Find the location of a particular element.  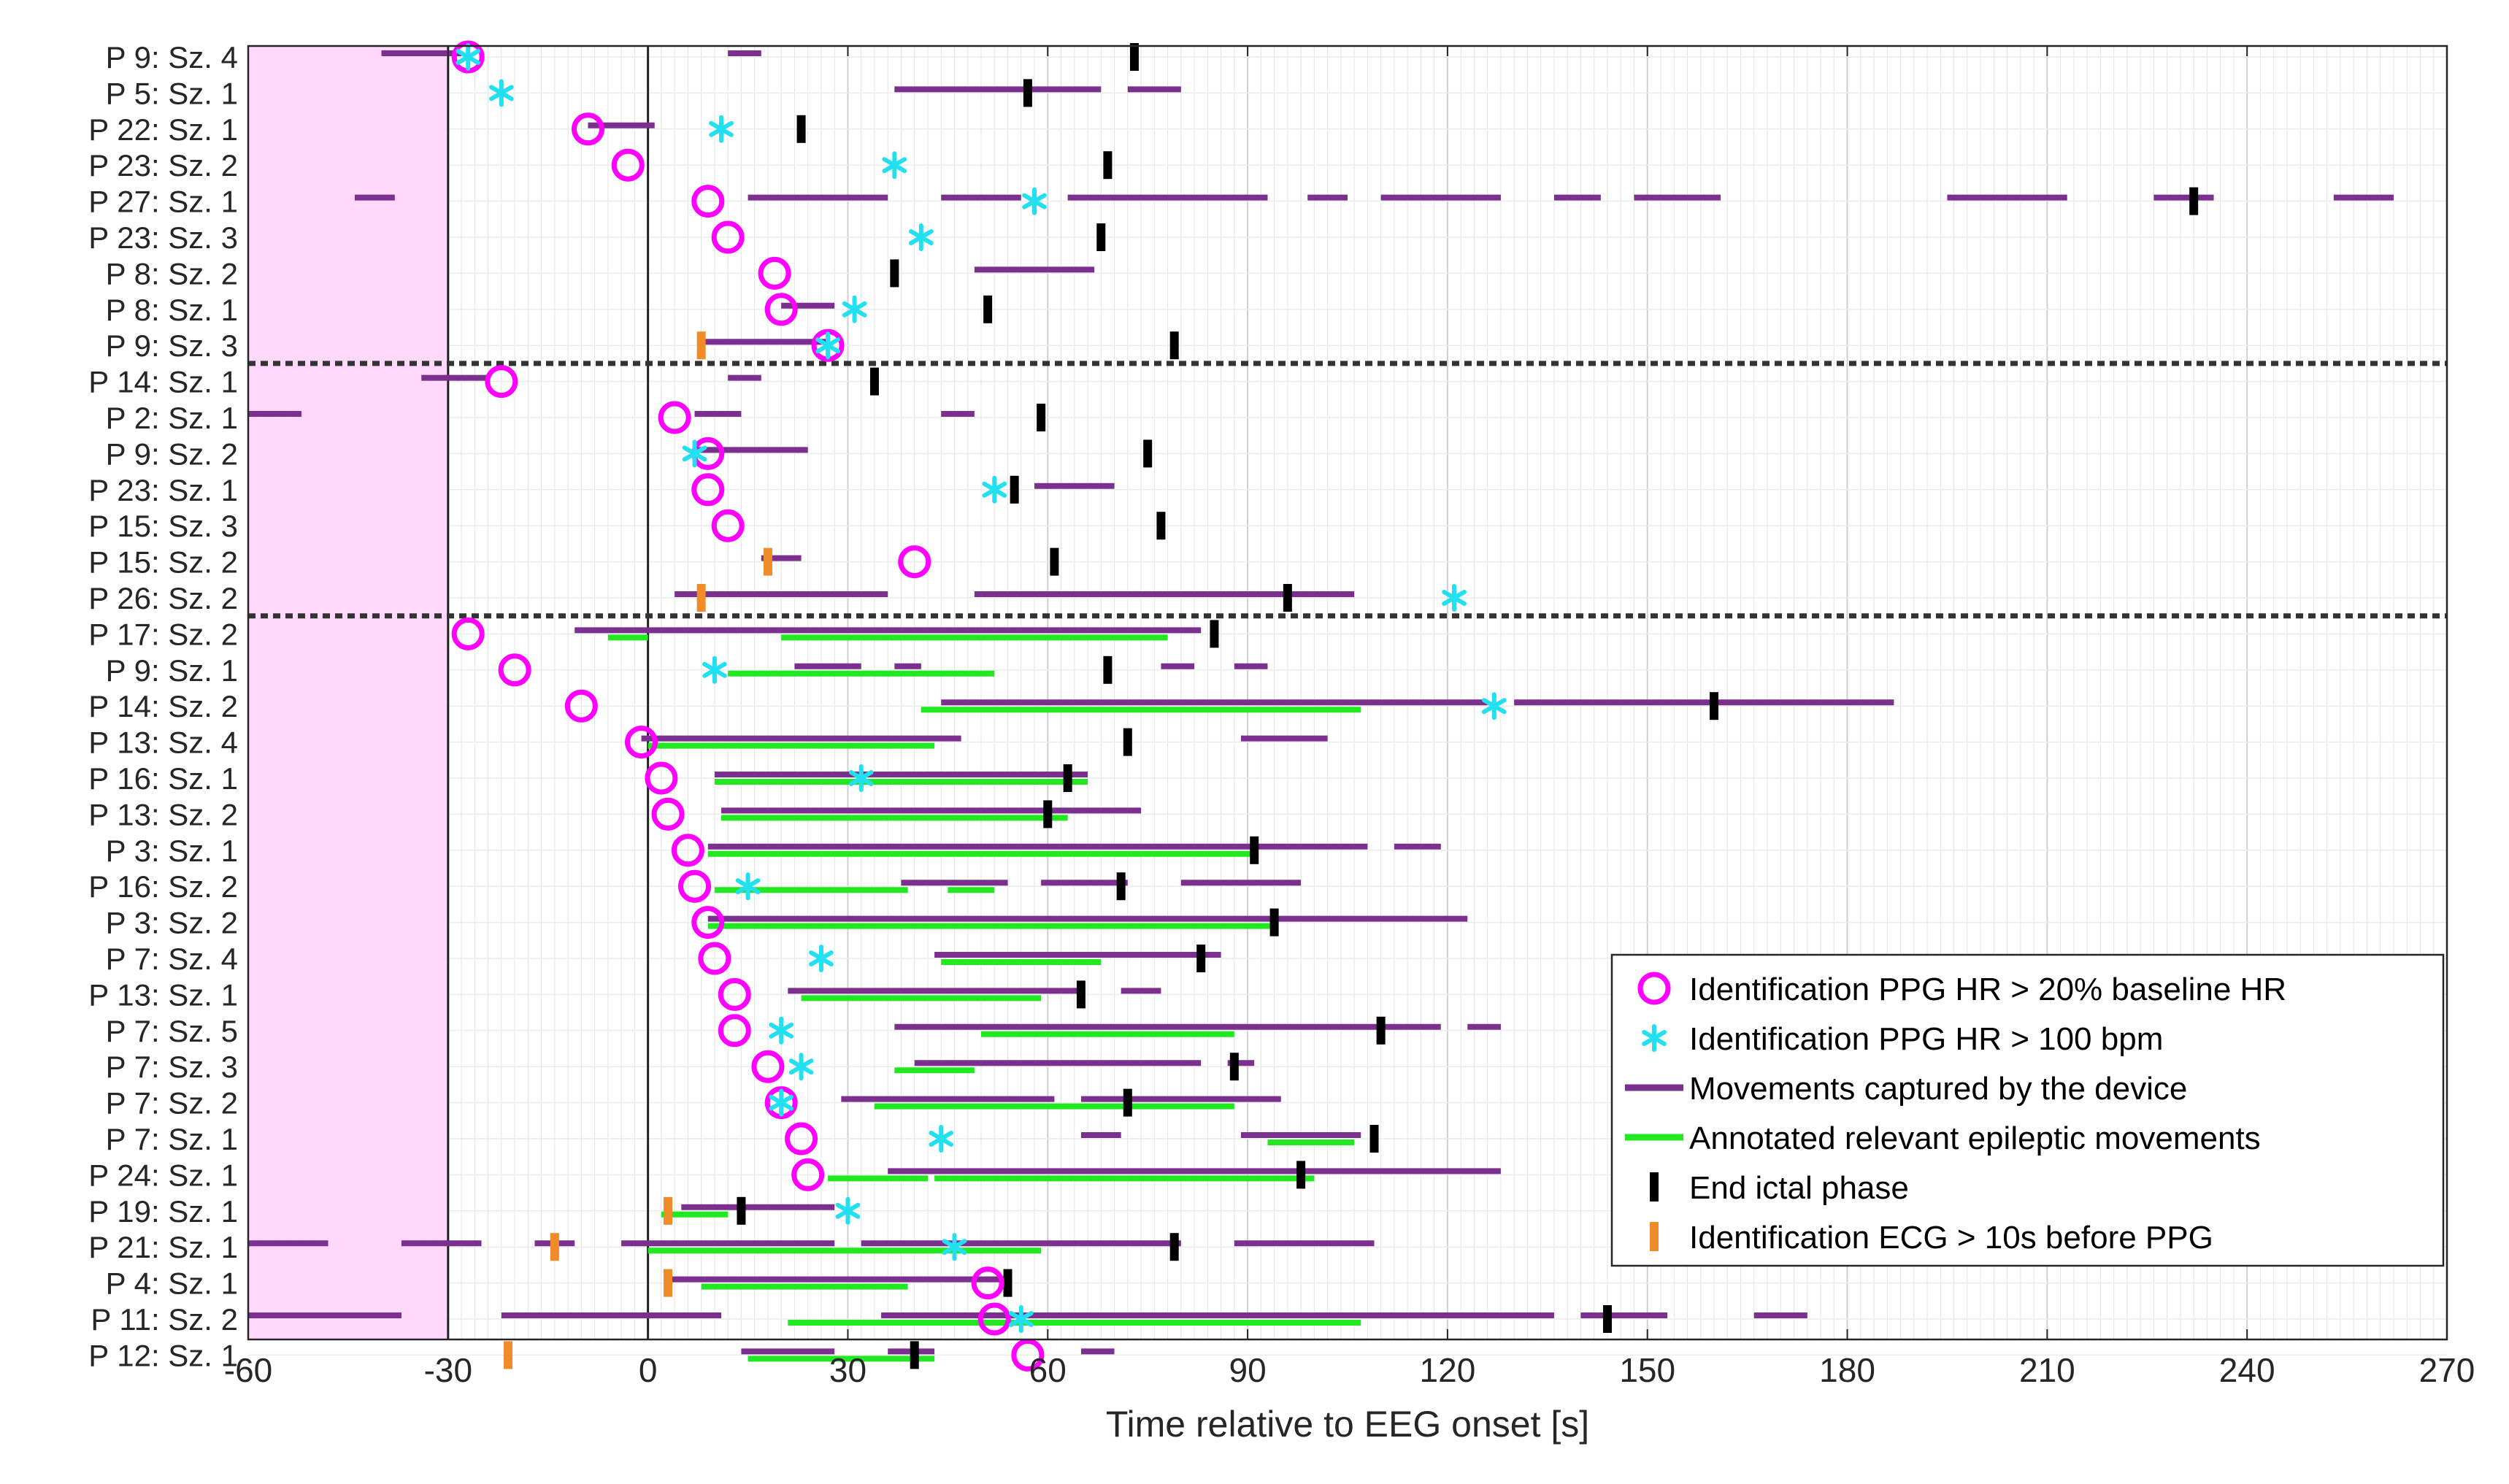

legend-item: Movements captured by the device is located at coordinates (1906, 1089).